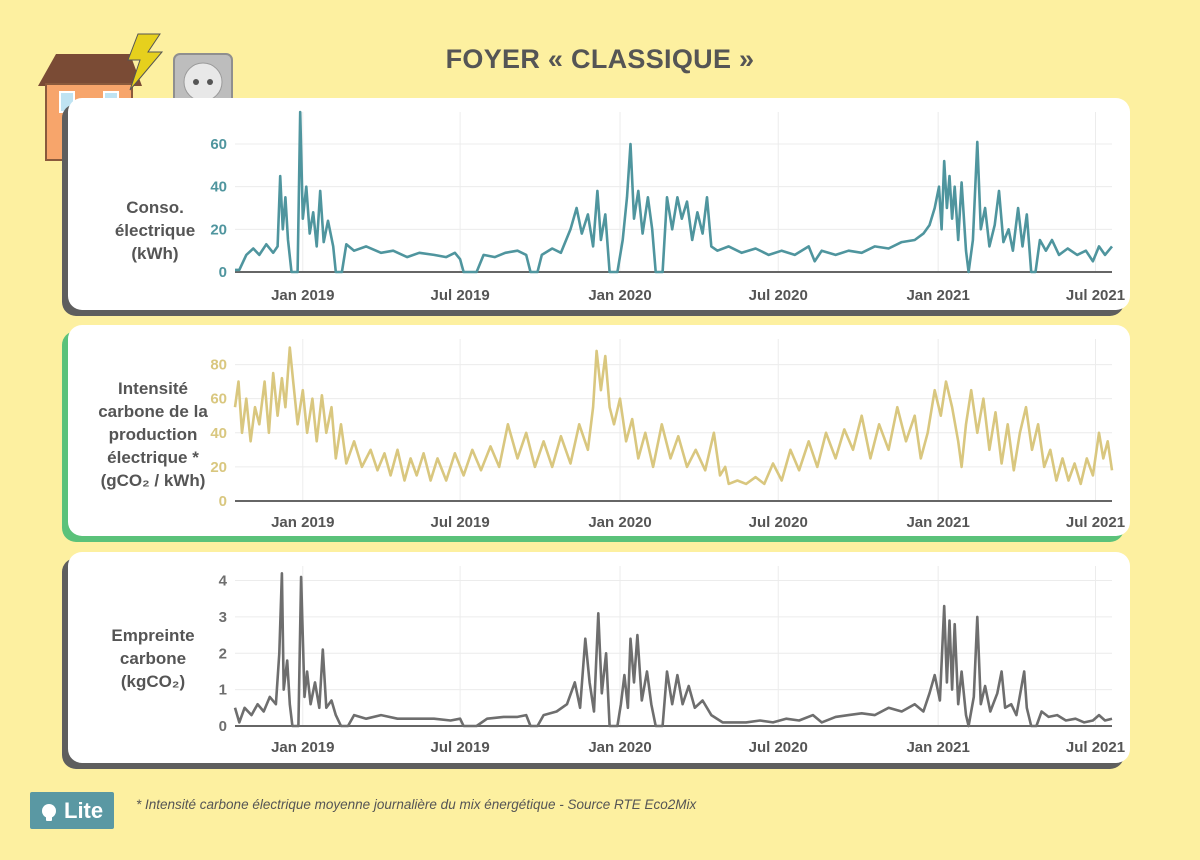  What do you see at coordinates (153, 480) in the screenshot?
I see `ylabel-line: (gCO₂ / kWh)` at bounding box center [153, 480].